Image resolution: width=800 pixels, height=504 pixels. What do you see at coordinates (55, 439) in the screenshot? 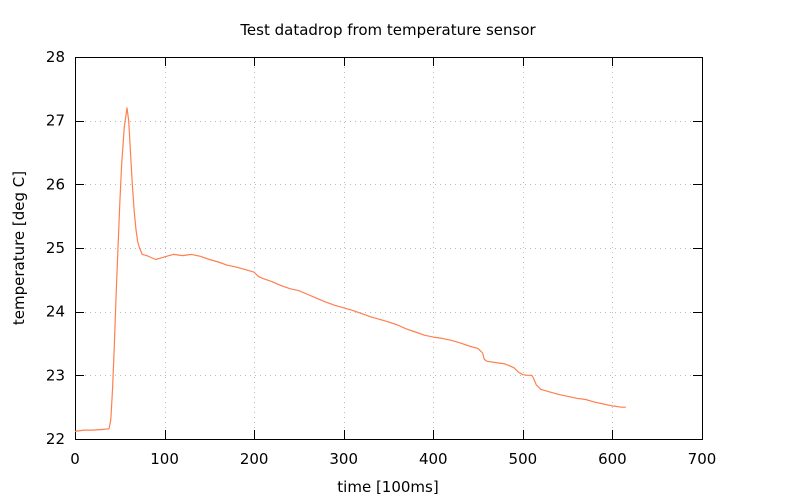
I see `y-tick-label: 22` at bounding box center [55, 439].